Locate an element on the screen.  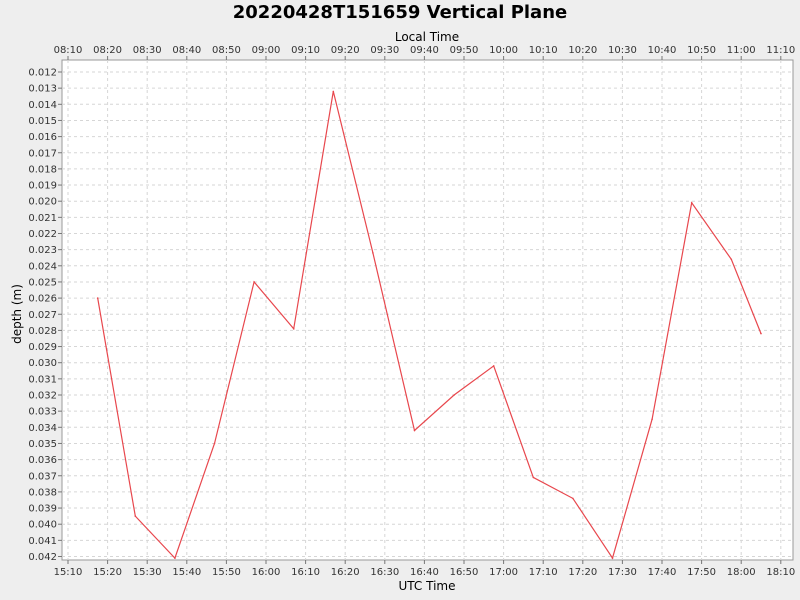
y-tick-label: 0.041 is located at coordinates (42, 541).